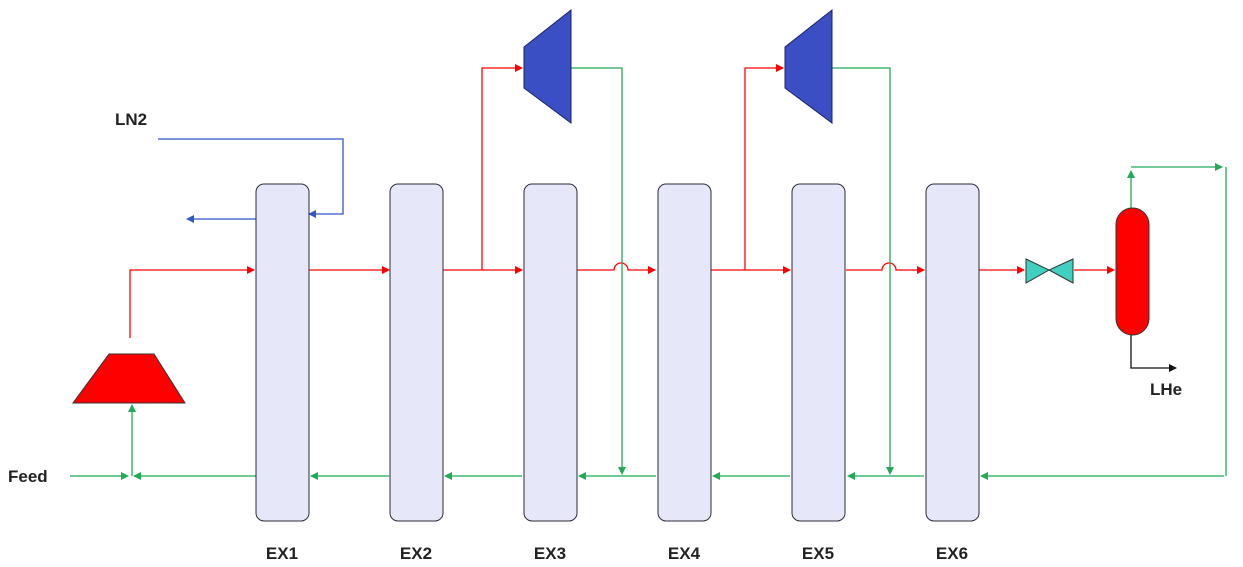 The height and width of the screenshot is (567, 1243). What do you see at coordinates (282, 553) in the screenshot?
I see `exchanger-label-ex1: EX1` at bounding box center [282, 553].